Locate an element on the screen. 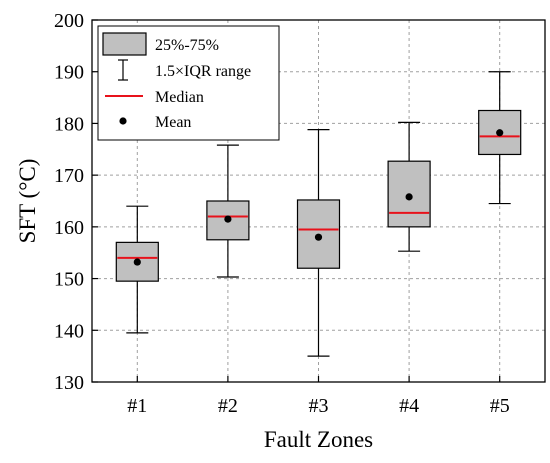  y-tick-label: 130 is located at coordinates (69, 383).